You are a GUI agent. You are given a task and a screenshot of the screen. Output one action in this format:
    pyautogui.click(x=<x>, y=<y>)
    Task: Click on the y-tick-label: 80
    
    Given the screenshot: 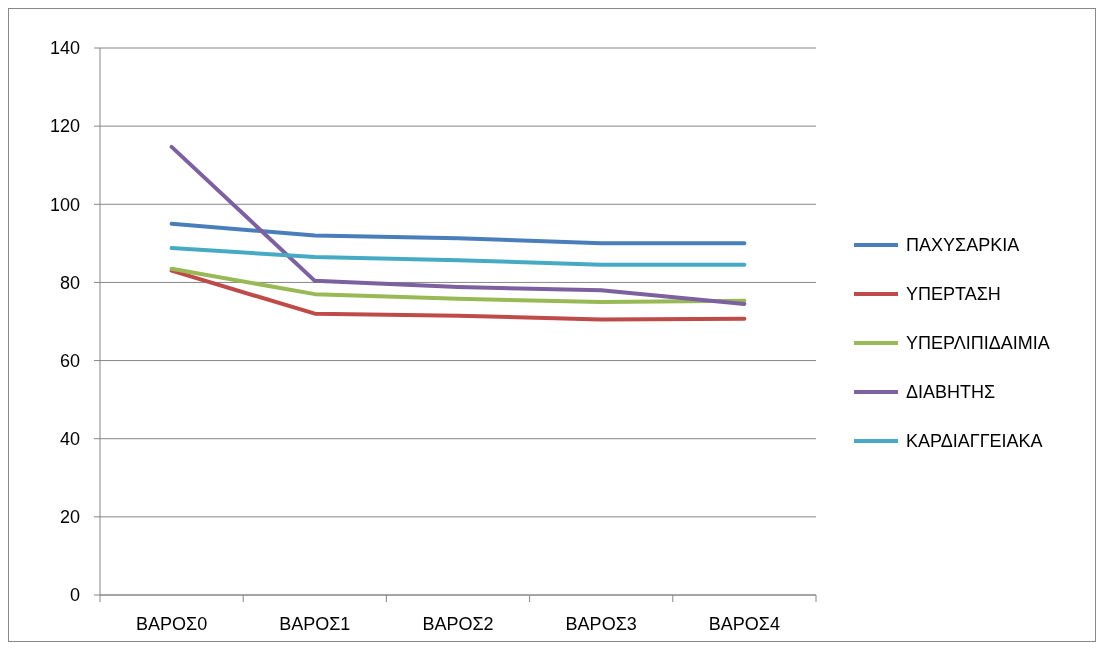 What is the action you would take?
    pyautogui.click(x=69, y=282)
    